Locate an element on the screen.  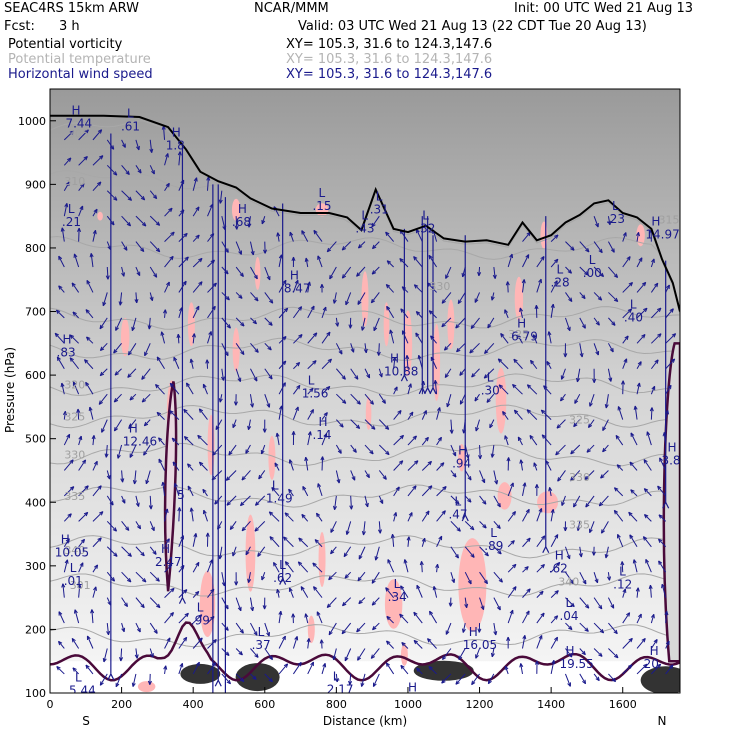
pv-extremum-value: .34 is located at coordinates (397, 597).